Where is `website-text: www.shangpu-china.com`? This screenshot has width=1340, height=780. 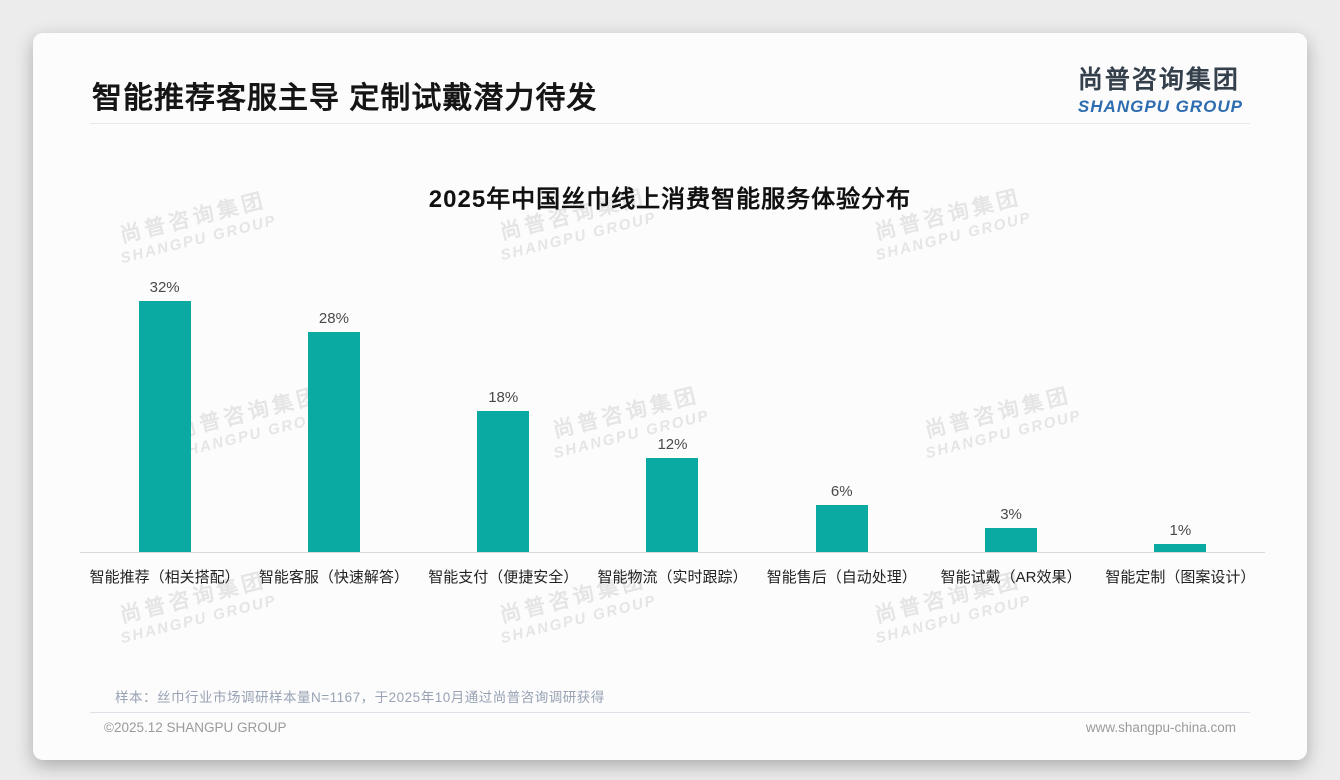 website-text: www.shangpu-china.com is located at coordinates (1160, 727).